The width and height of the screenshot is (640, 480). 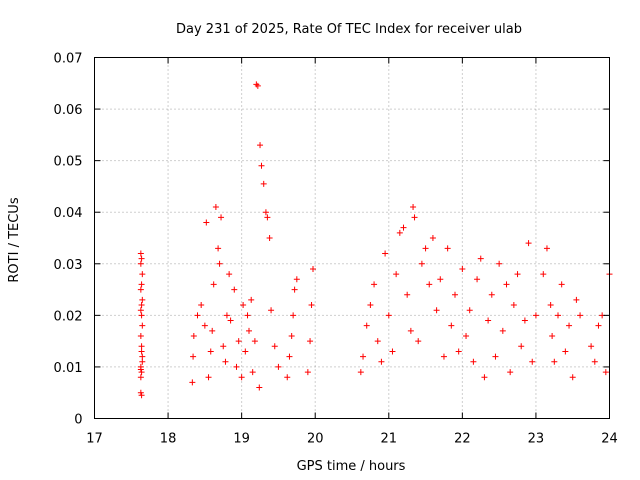 What do you see at coordinates (536, 439) in the screenshot?
I see `x-tick-label: 23` at bounding box center [536, 439].